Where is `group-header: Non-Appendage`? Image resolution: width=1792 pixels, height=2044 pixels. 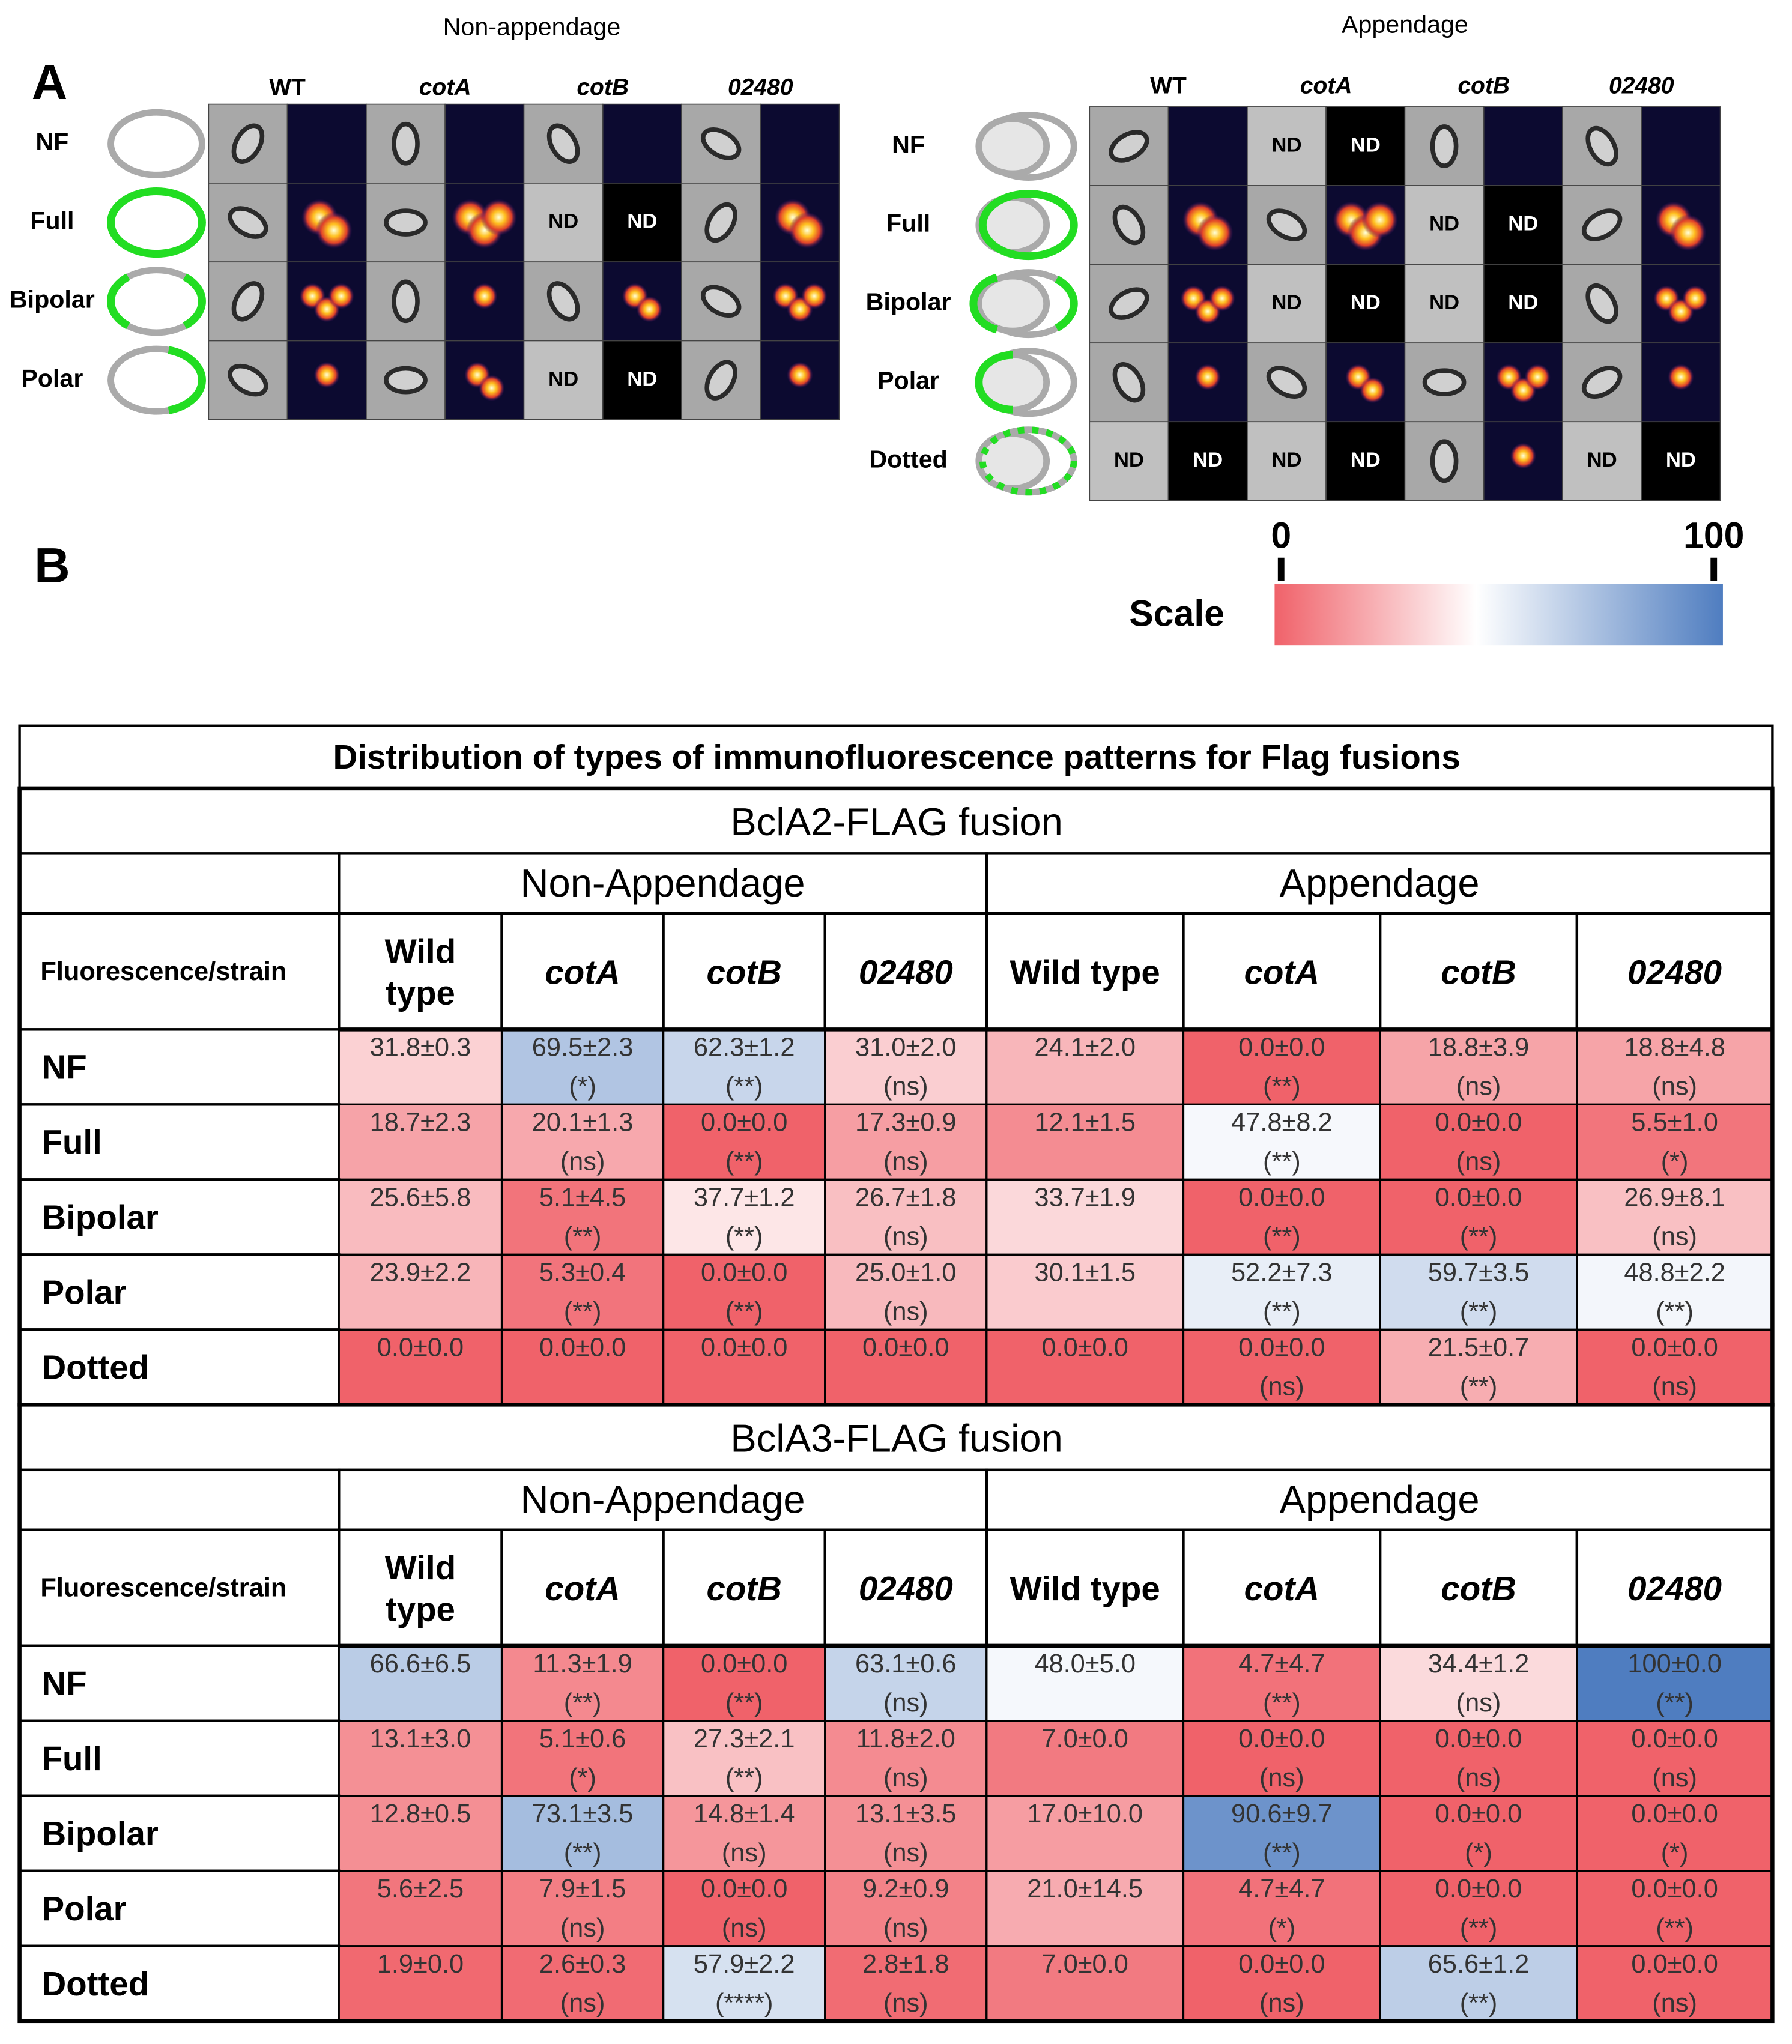
group-header: Non-Appendage is located at coordinates (662, 883).